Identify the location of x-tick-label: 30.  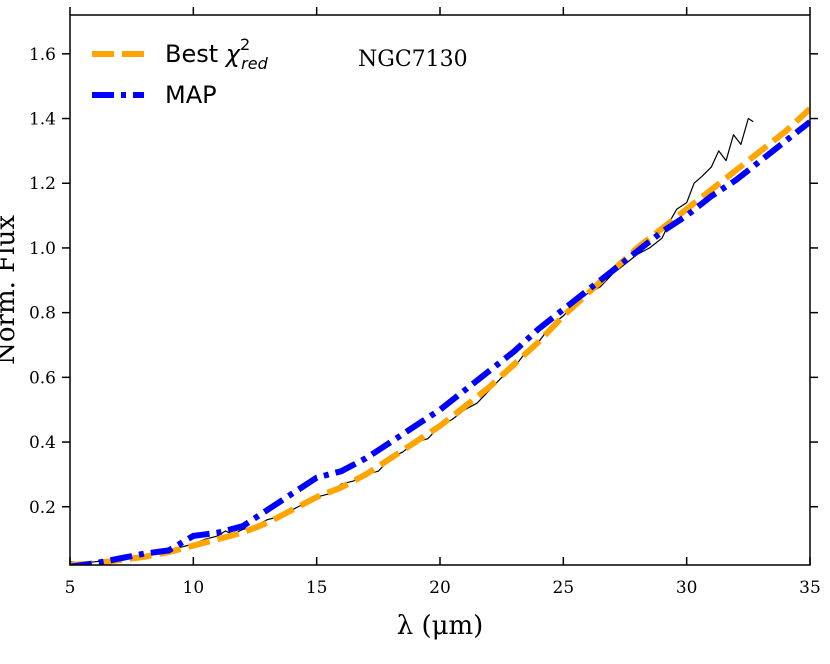
(687, 588).